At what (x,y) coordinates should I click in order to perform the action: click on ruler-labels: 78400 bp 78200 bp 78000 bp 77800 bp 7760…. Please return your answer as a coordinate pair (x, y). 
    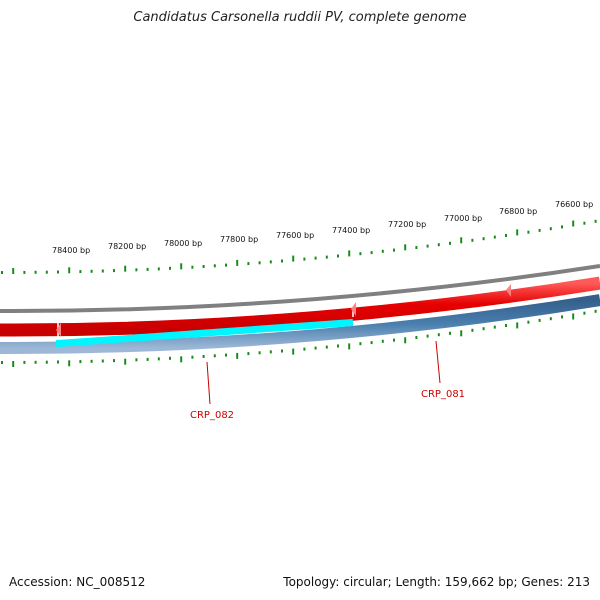
    Looking at the image, I should click on (322, 227).